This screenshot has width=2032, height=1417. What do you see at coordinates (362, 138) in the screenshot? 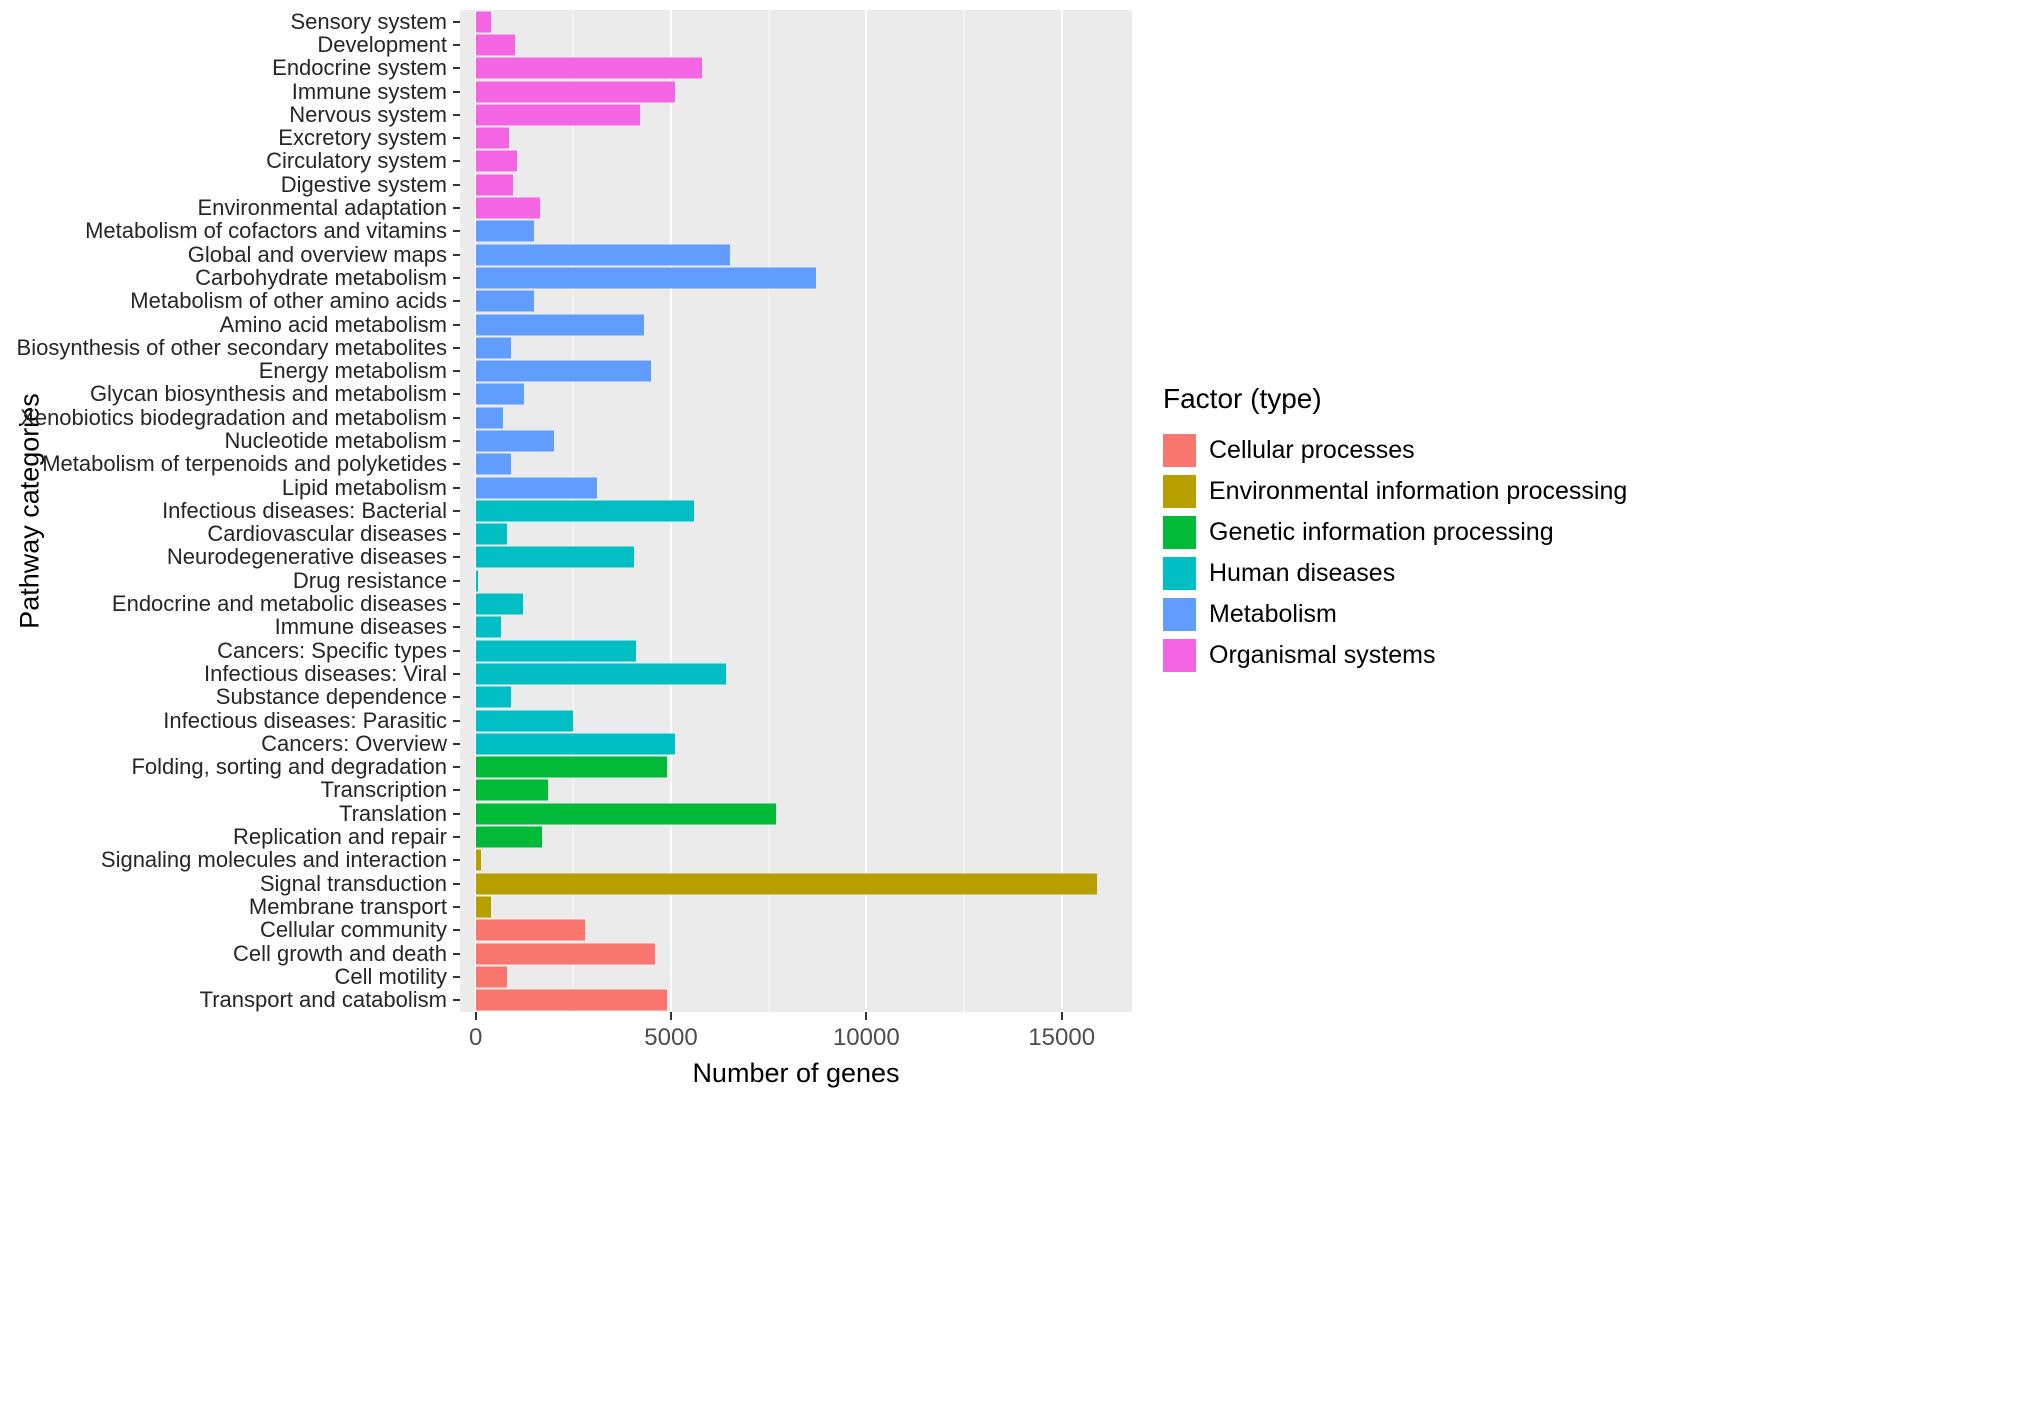
I see `y-tick-label: Excretory system` at bounding box center [362, 138].